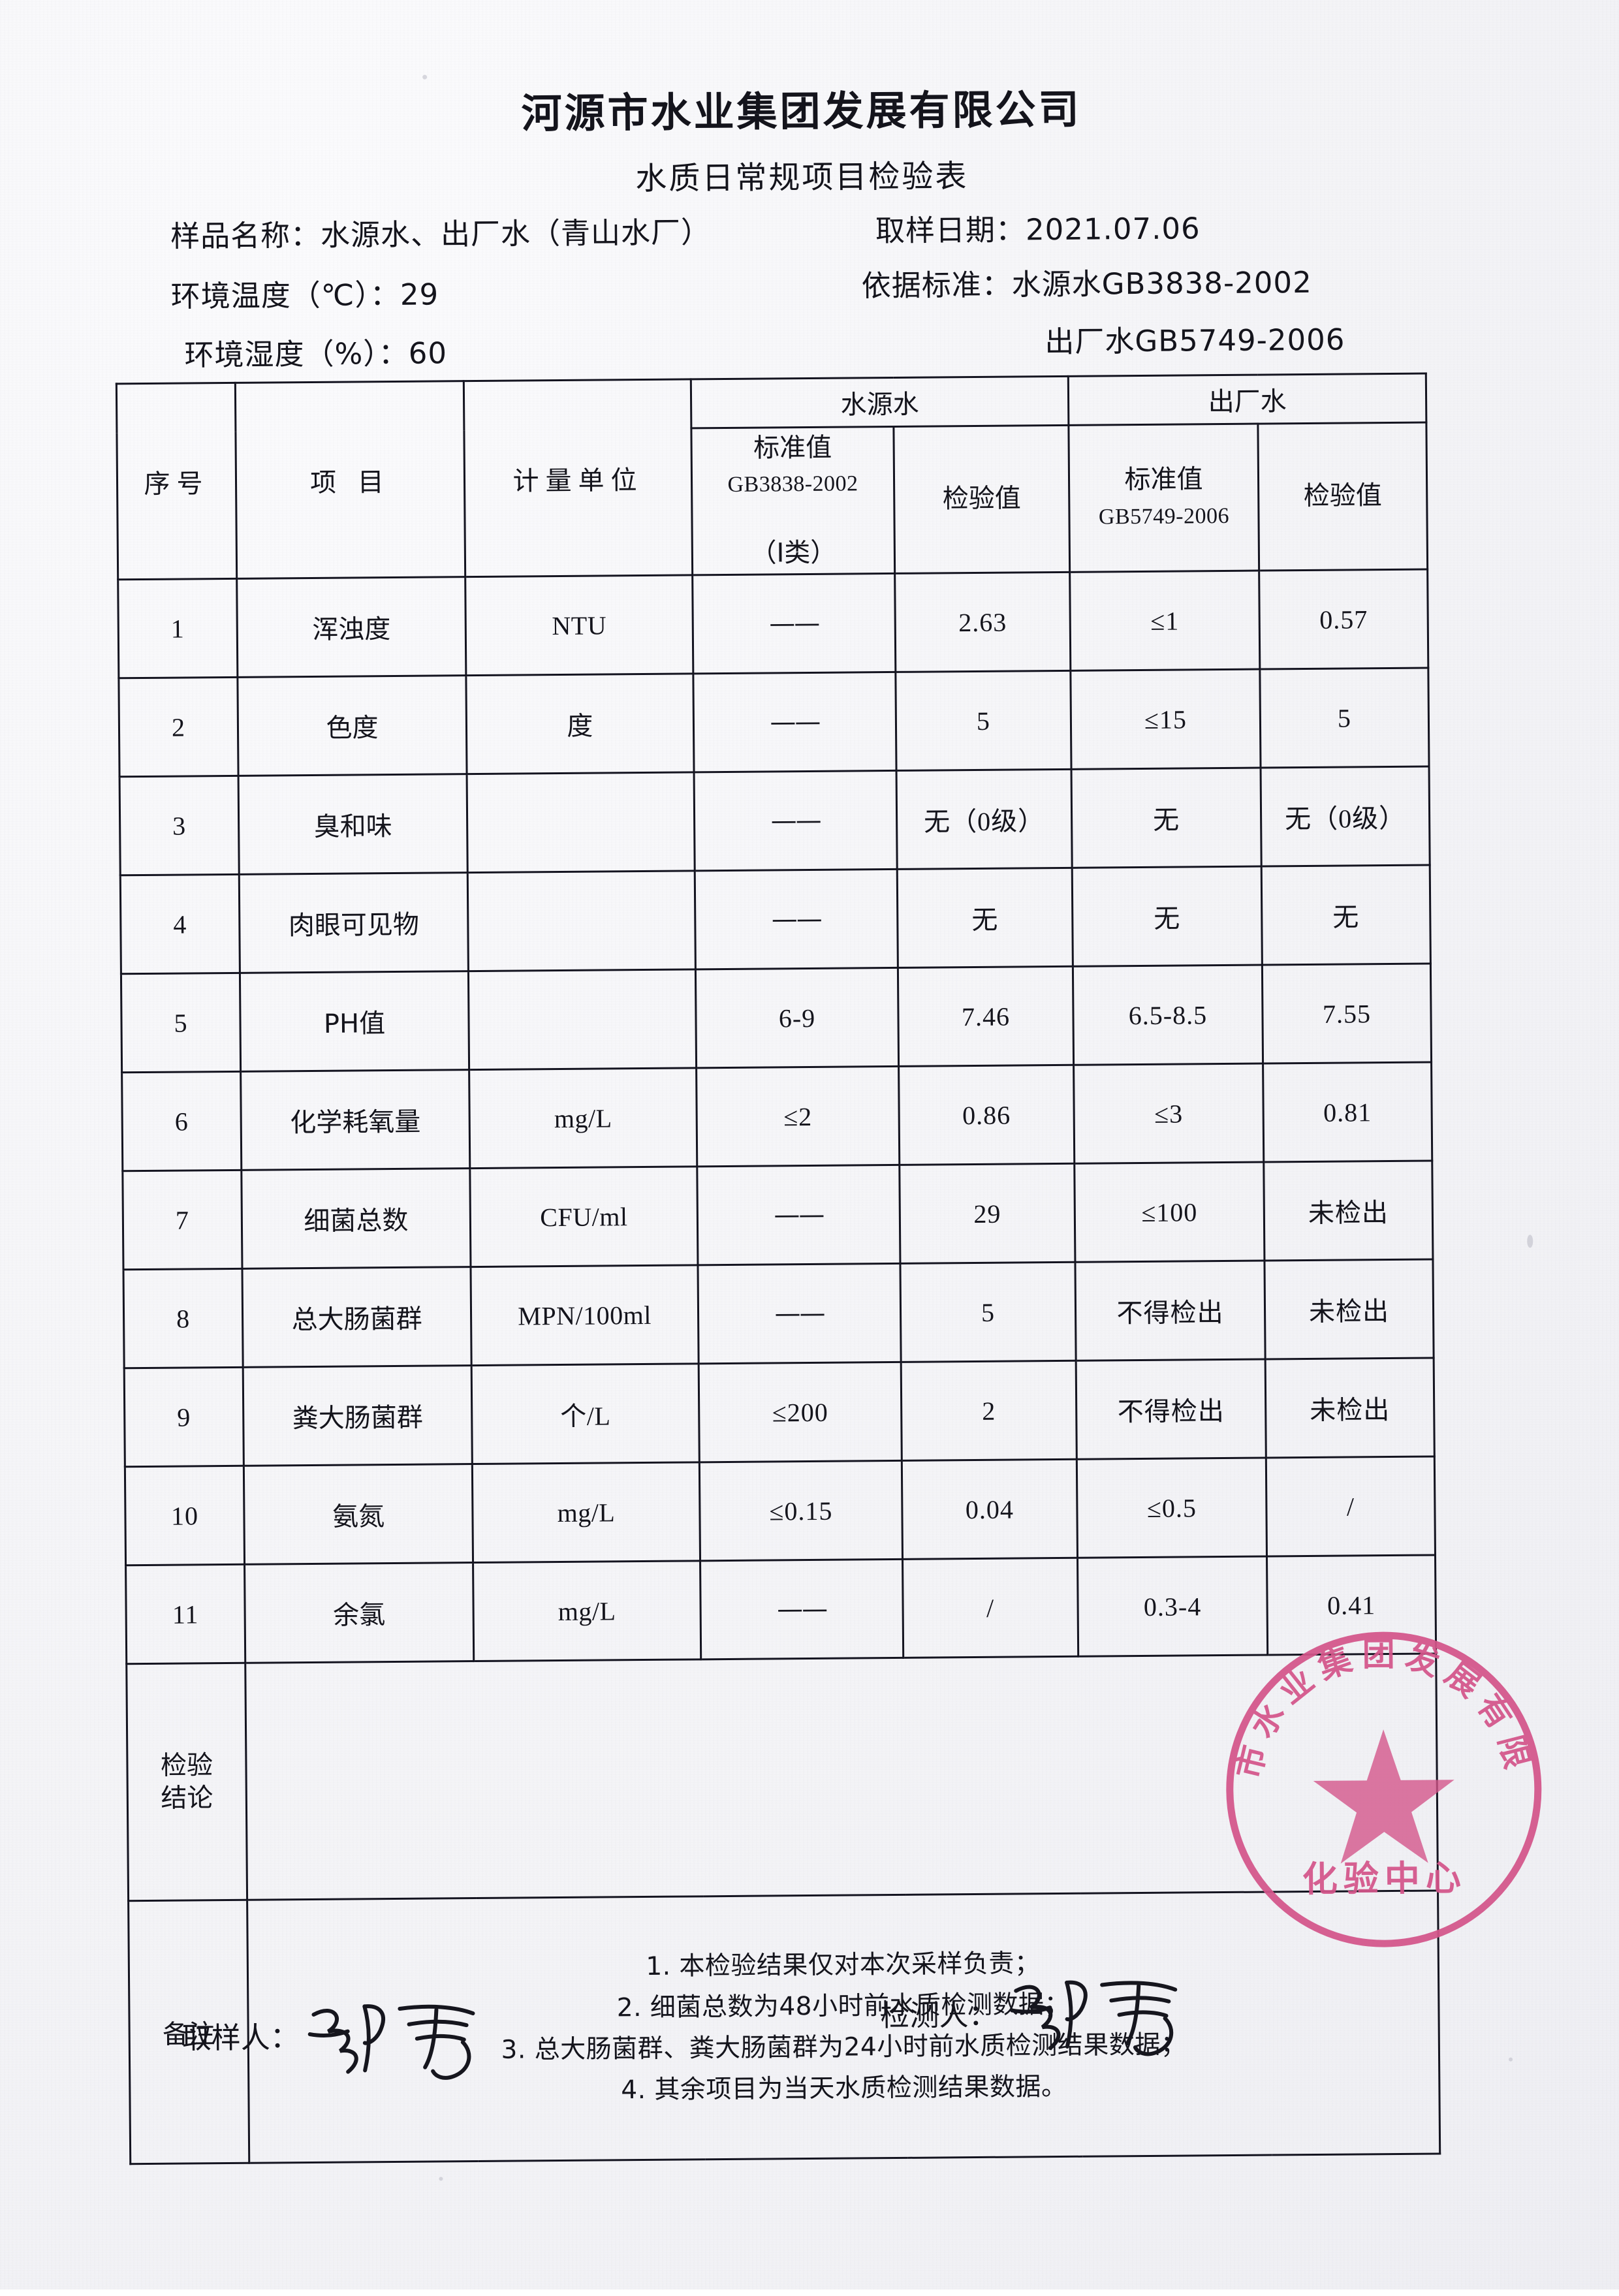 Image resolution: width=1619 pixels, height=2296 pixels. I want to click on cell-unit: 个/L, so click(585, 1414).